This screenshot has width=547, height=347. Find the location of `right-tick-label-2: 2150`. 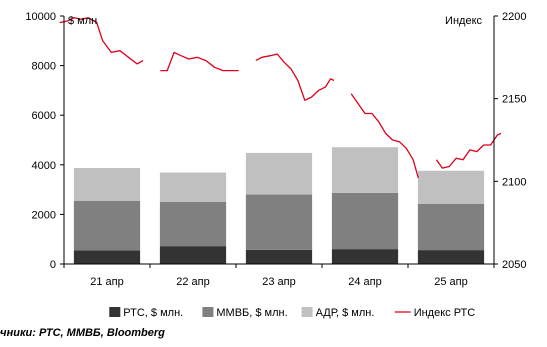

right-tick-label-2: 2150 is located at coordinates (514, 100).